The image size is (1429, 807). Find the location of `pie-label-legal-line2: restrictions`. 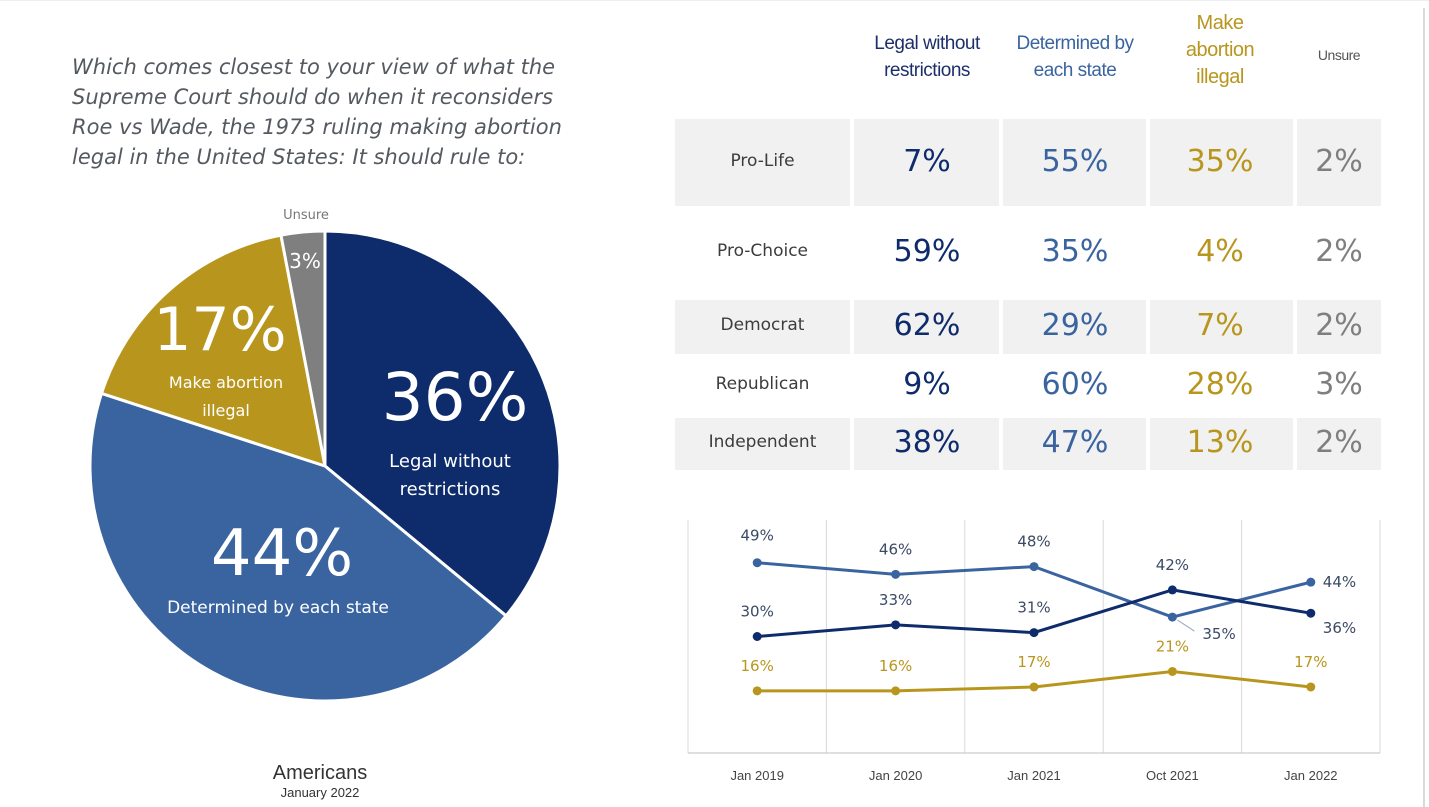

pie-label-legal-line2: restrictions is located at coordinates (450, 489).